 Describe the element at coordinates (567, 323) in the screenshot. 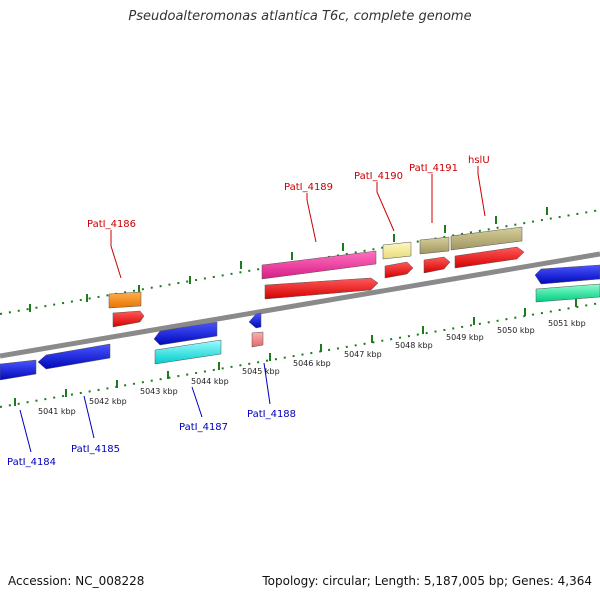

I see `scale-label: 5051 kbp` at that location.